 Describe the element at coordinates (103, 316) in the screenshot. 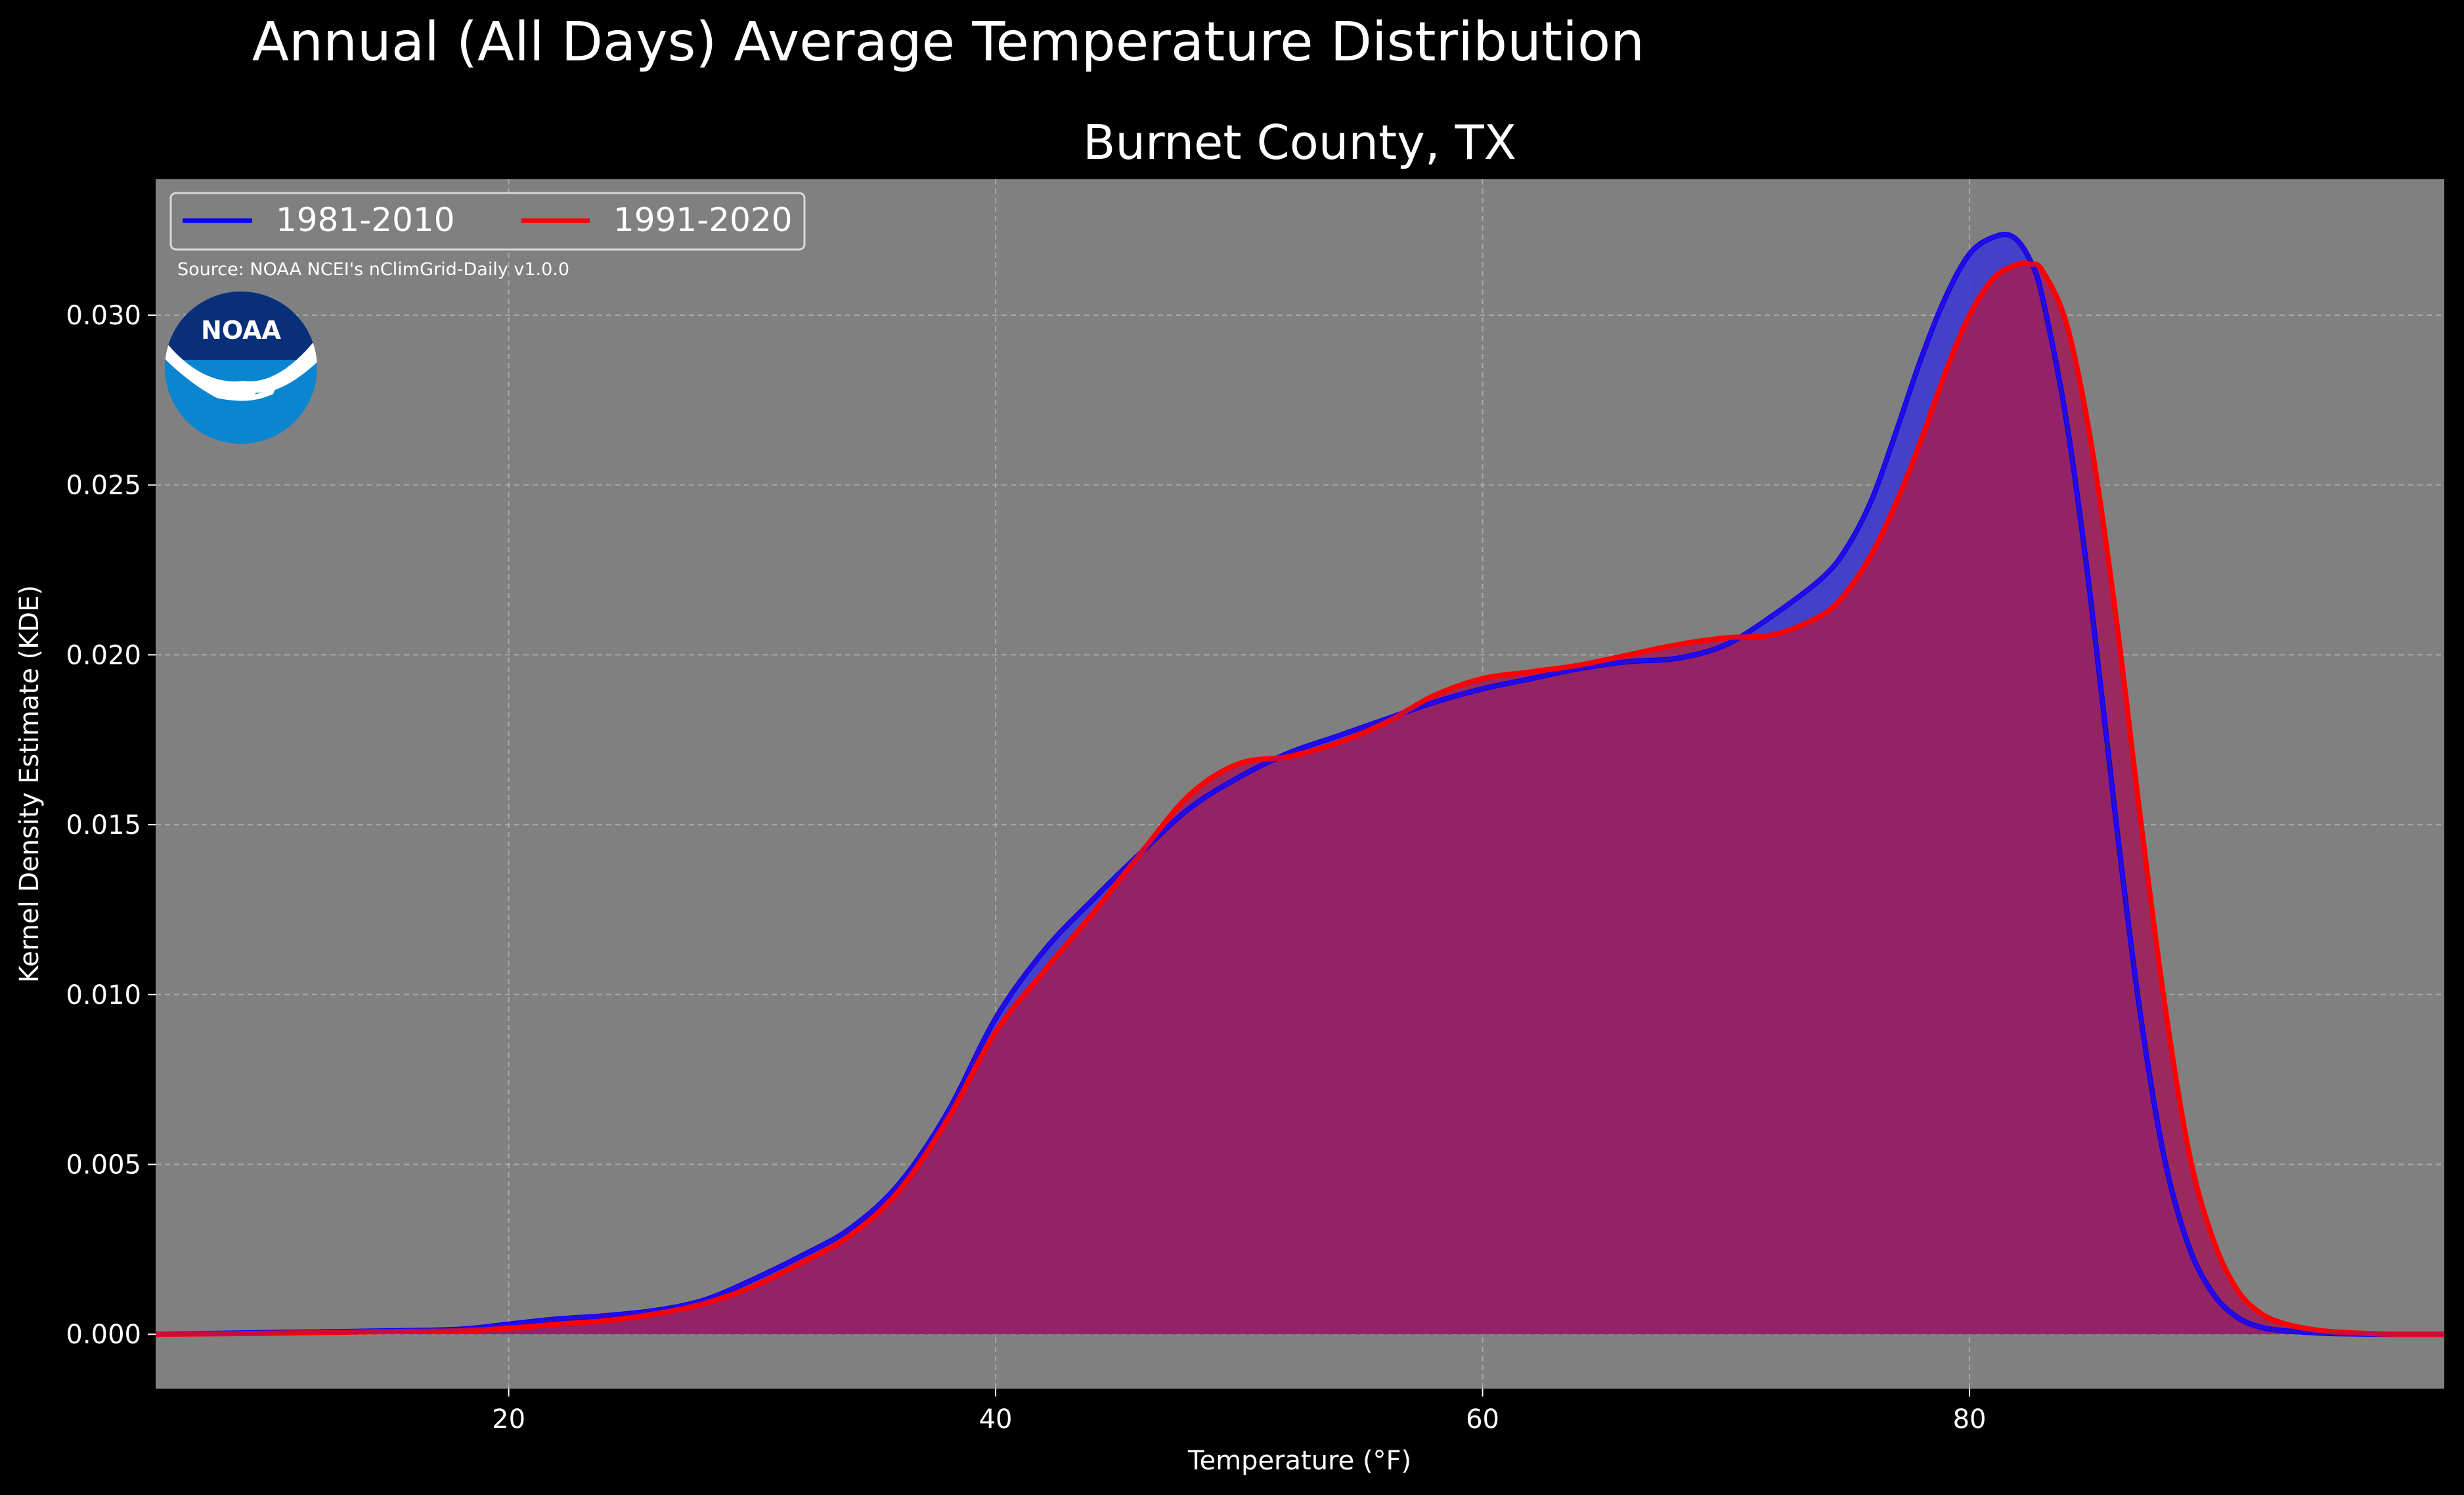

I see `y-tick-label: 0.030` at that location.